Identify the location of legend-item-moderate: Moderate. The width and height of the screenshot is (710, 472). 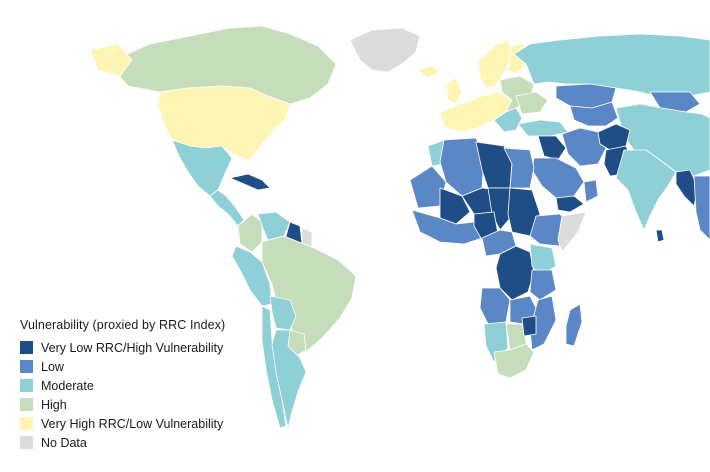
(145, 385).